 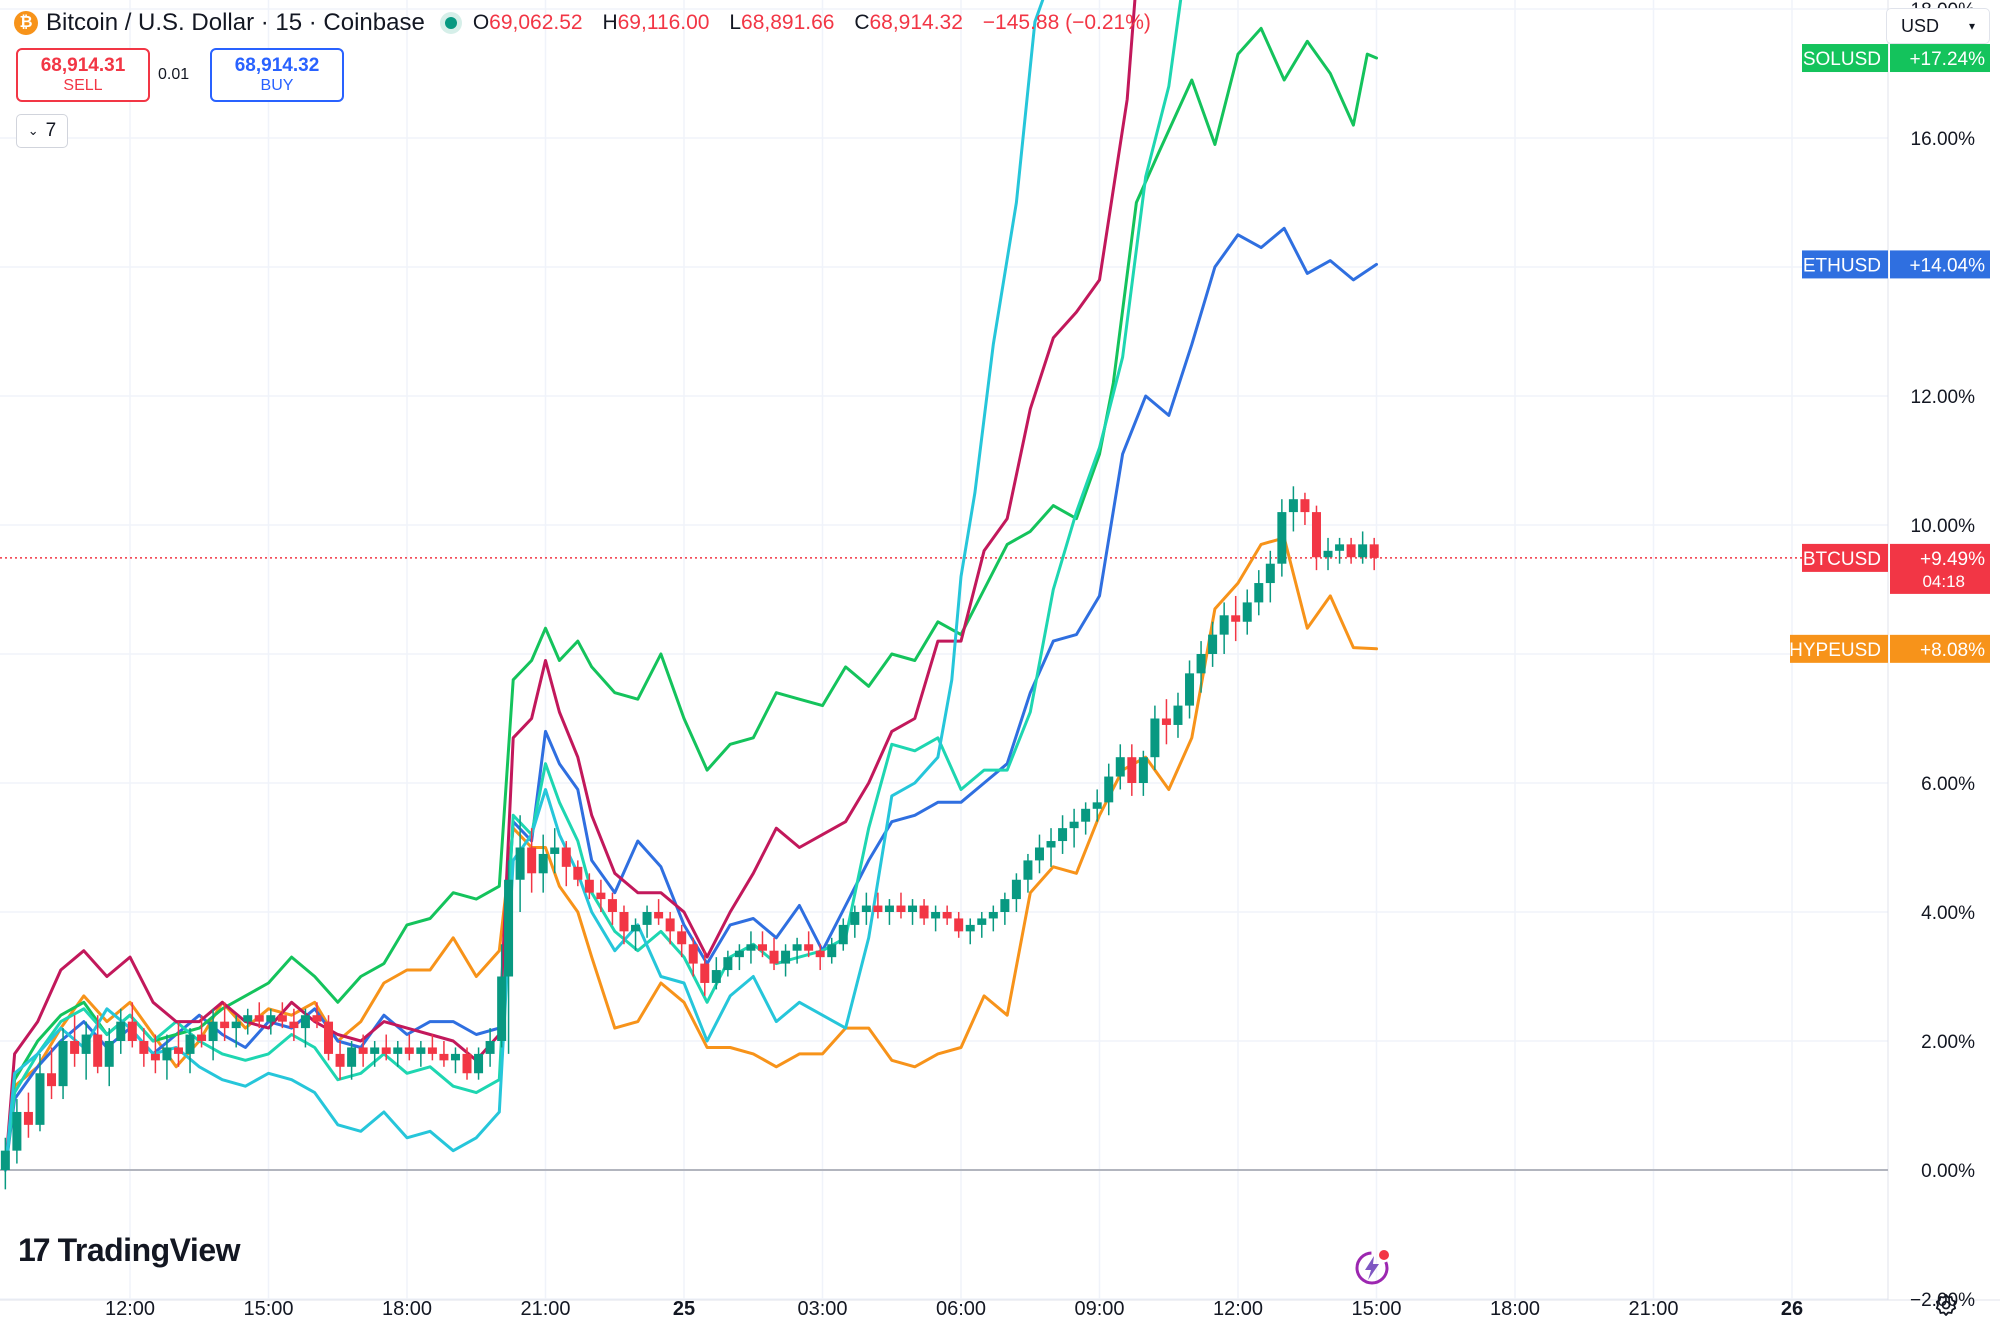 I want to click on currency-selector: USD ▾, so click(x=1938, y=26).